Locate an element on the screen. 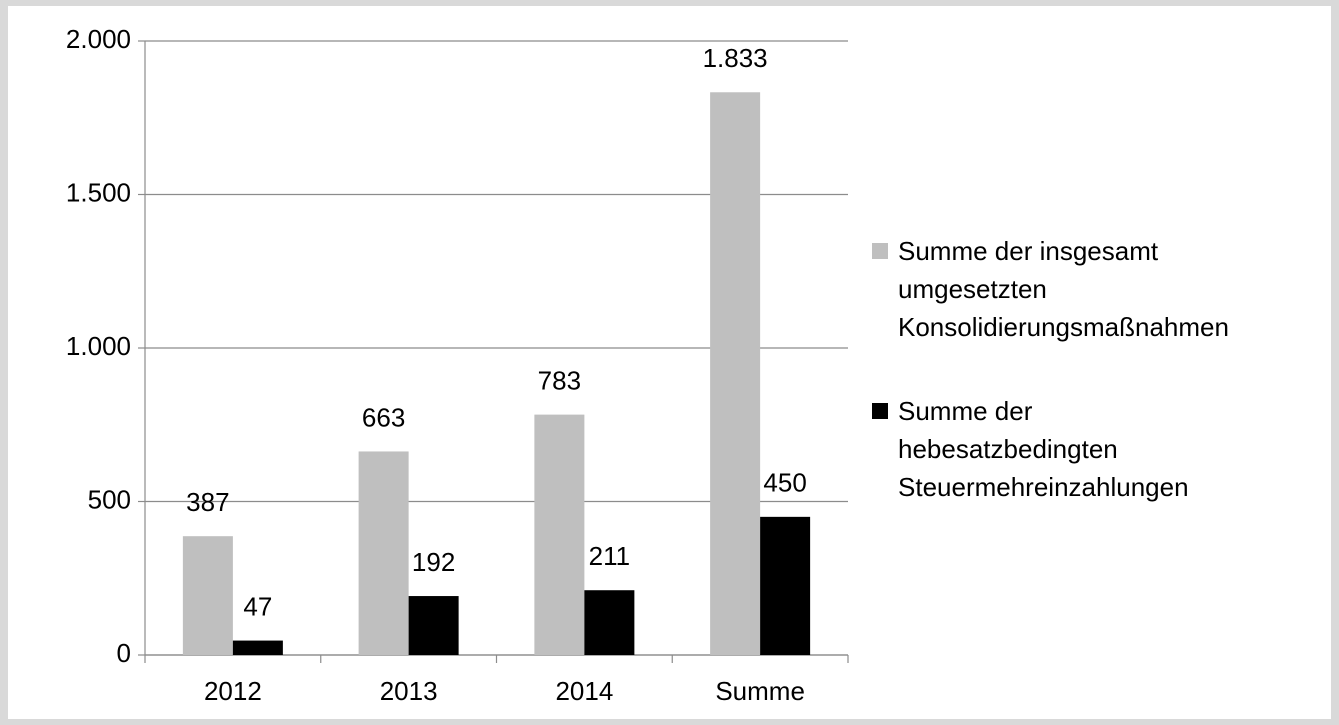  data-label: 1.833 is located at coordinates (735, 58).